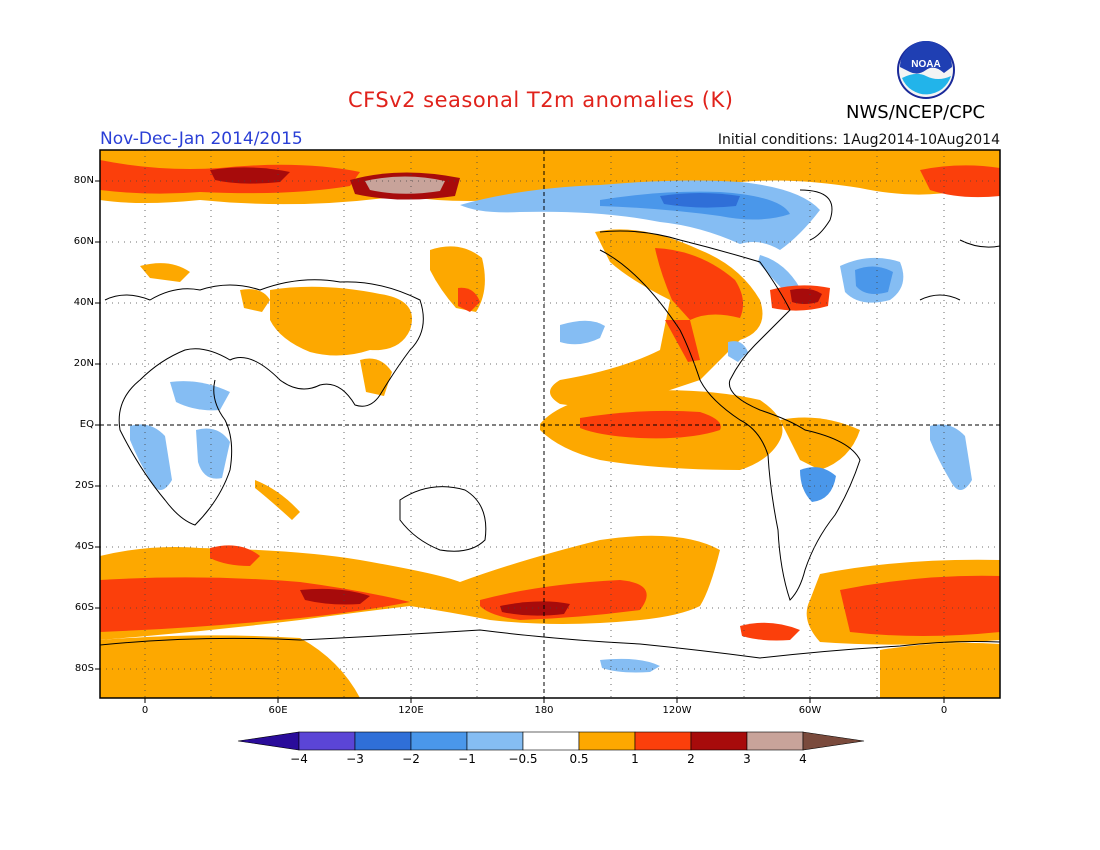  What do you see at coordinates (299, 759) in the screenshot?
I see `colorbar-label-m4: −4` at bounding box center [299, 759].